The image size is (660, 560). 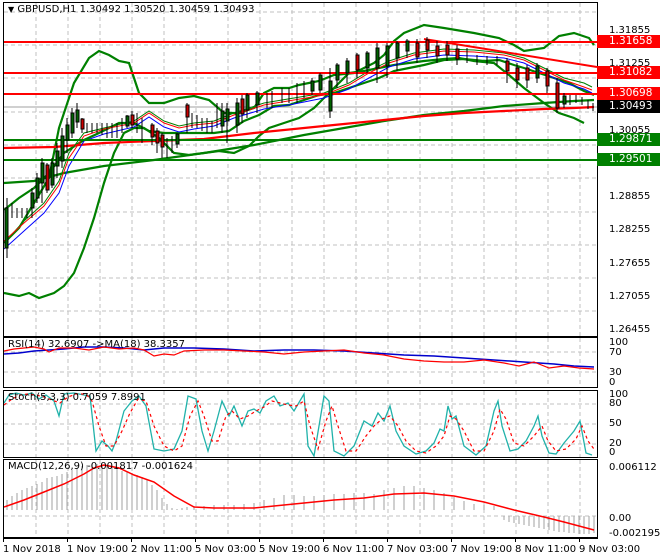 What do you see at coordinates (162, 549) in the screenshot?
I see `time-axis-label: 2 Nov 11:00` at bounding box center [162, 549].